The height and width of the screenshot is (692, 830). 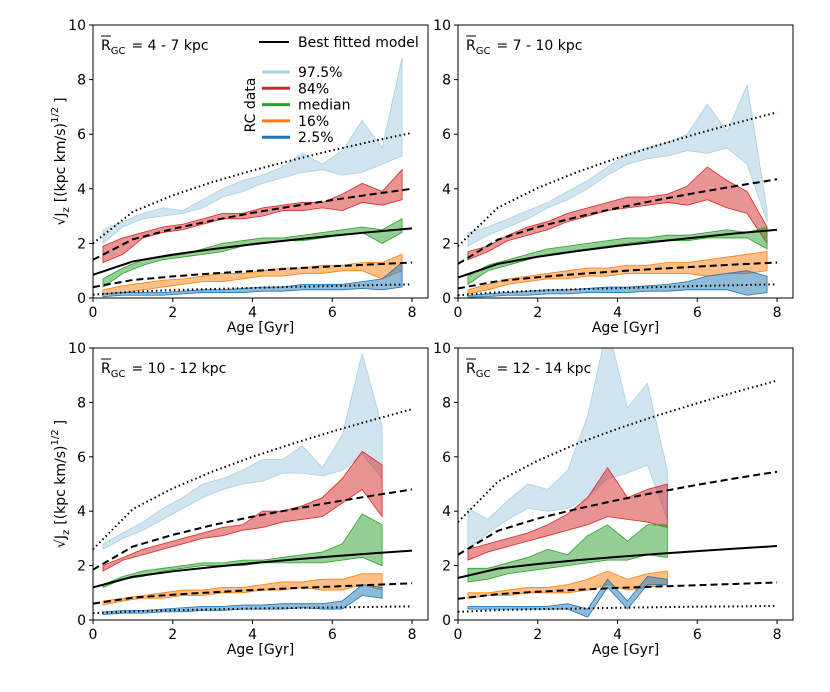 I want to click on legend-title: RC data, so click(x=251, y=105).